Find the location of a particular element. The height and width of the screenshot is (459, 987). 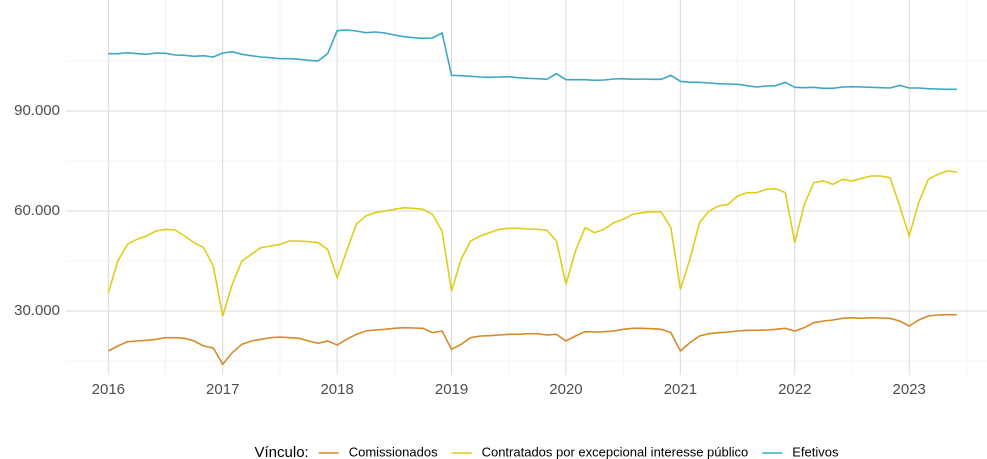

x-tick-label: 2020 is located at coordinates (565, 389).